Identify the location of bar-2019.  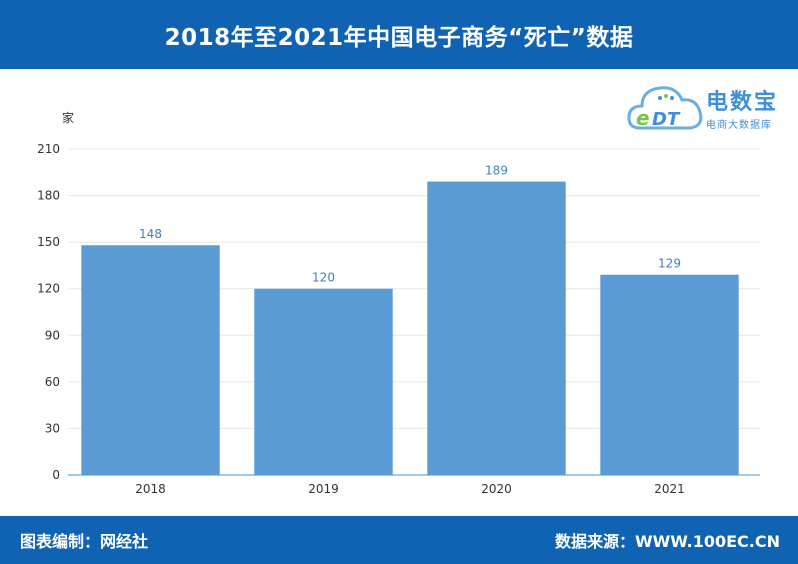
(323, 381).